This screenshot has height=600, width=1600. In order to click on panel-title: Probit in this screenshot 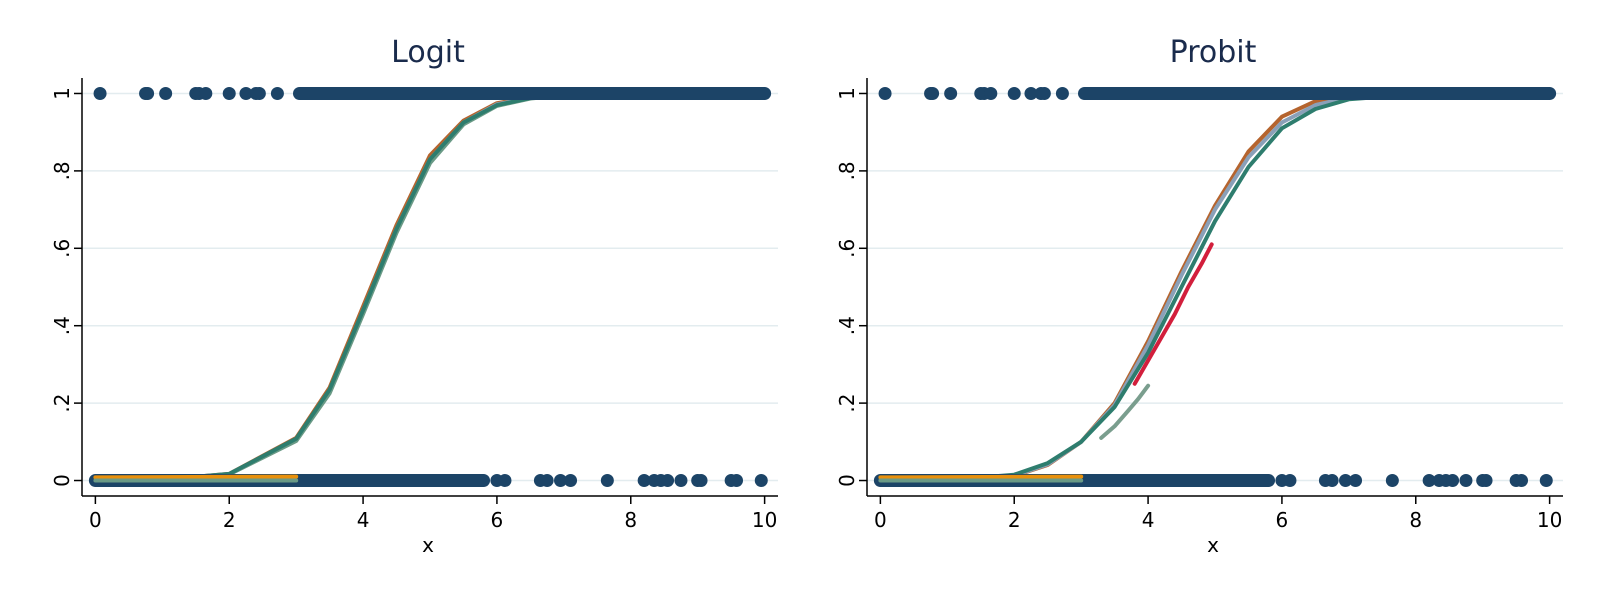, I will do `click(1213, 52)`.